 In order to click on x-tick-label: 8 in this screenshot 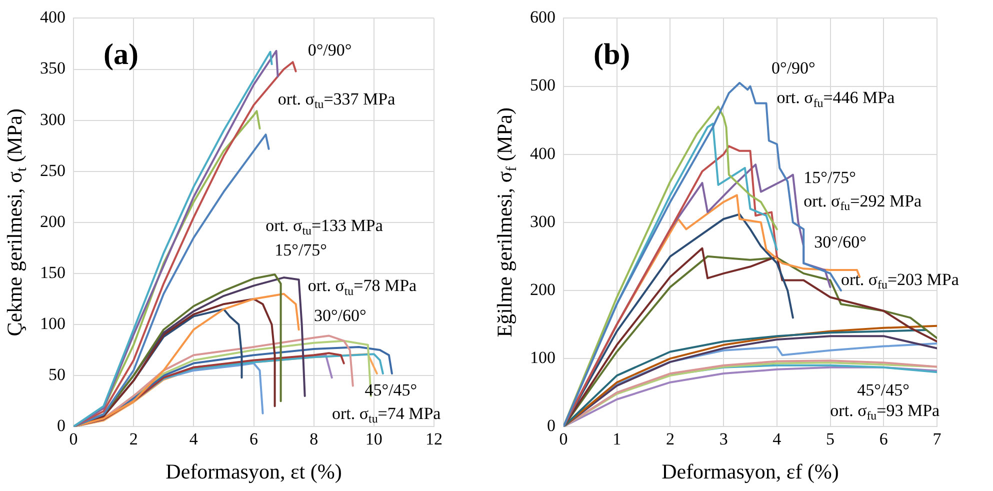, I will do `click(314, 438)`.